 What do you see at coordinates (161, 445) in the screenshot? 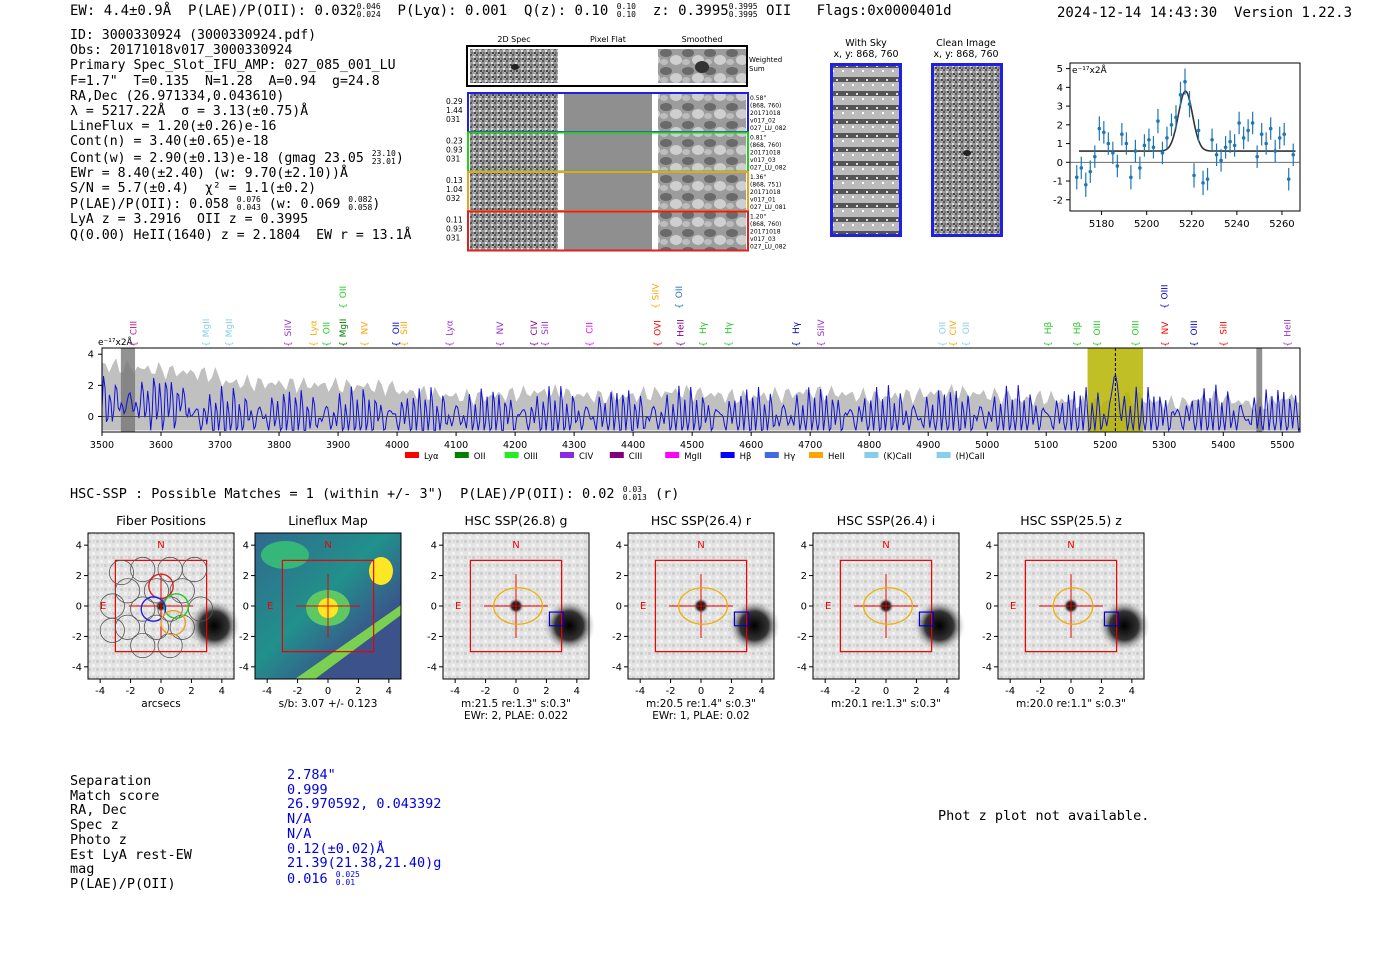
I see `spec-xtick-label: 3600` at bounding box center [161, 445].